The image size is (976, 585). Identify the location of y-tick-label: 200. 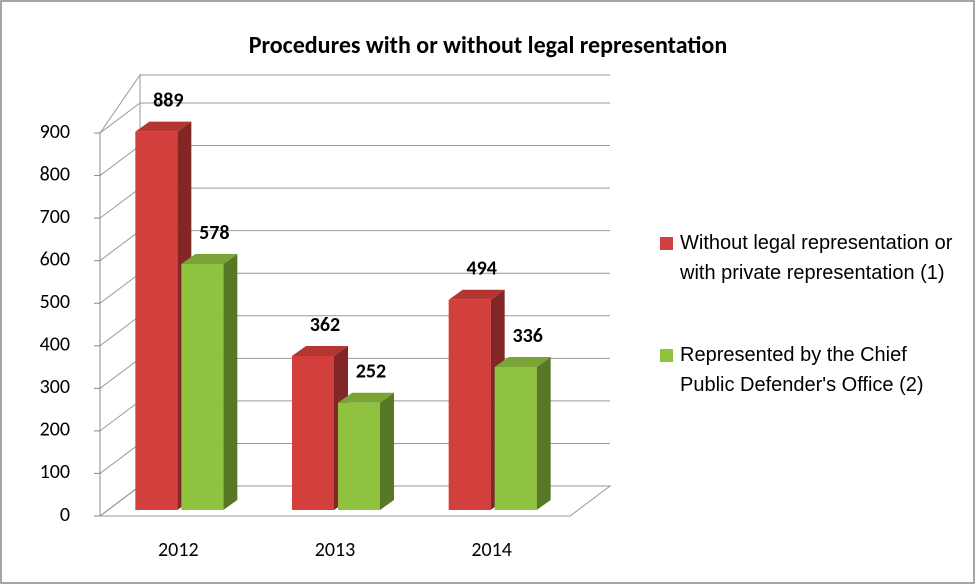
(55, 430).